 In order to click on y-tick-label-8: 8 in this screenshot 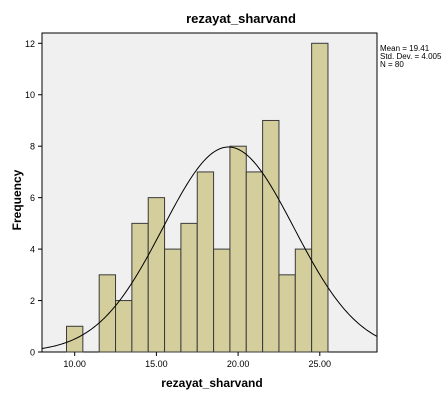, I will do `click(32, 147)`.